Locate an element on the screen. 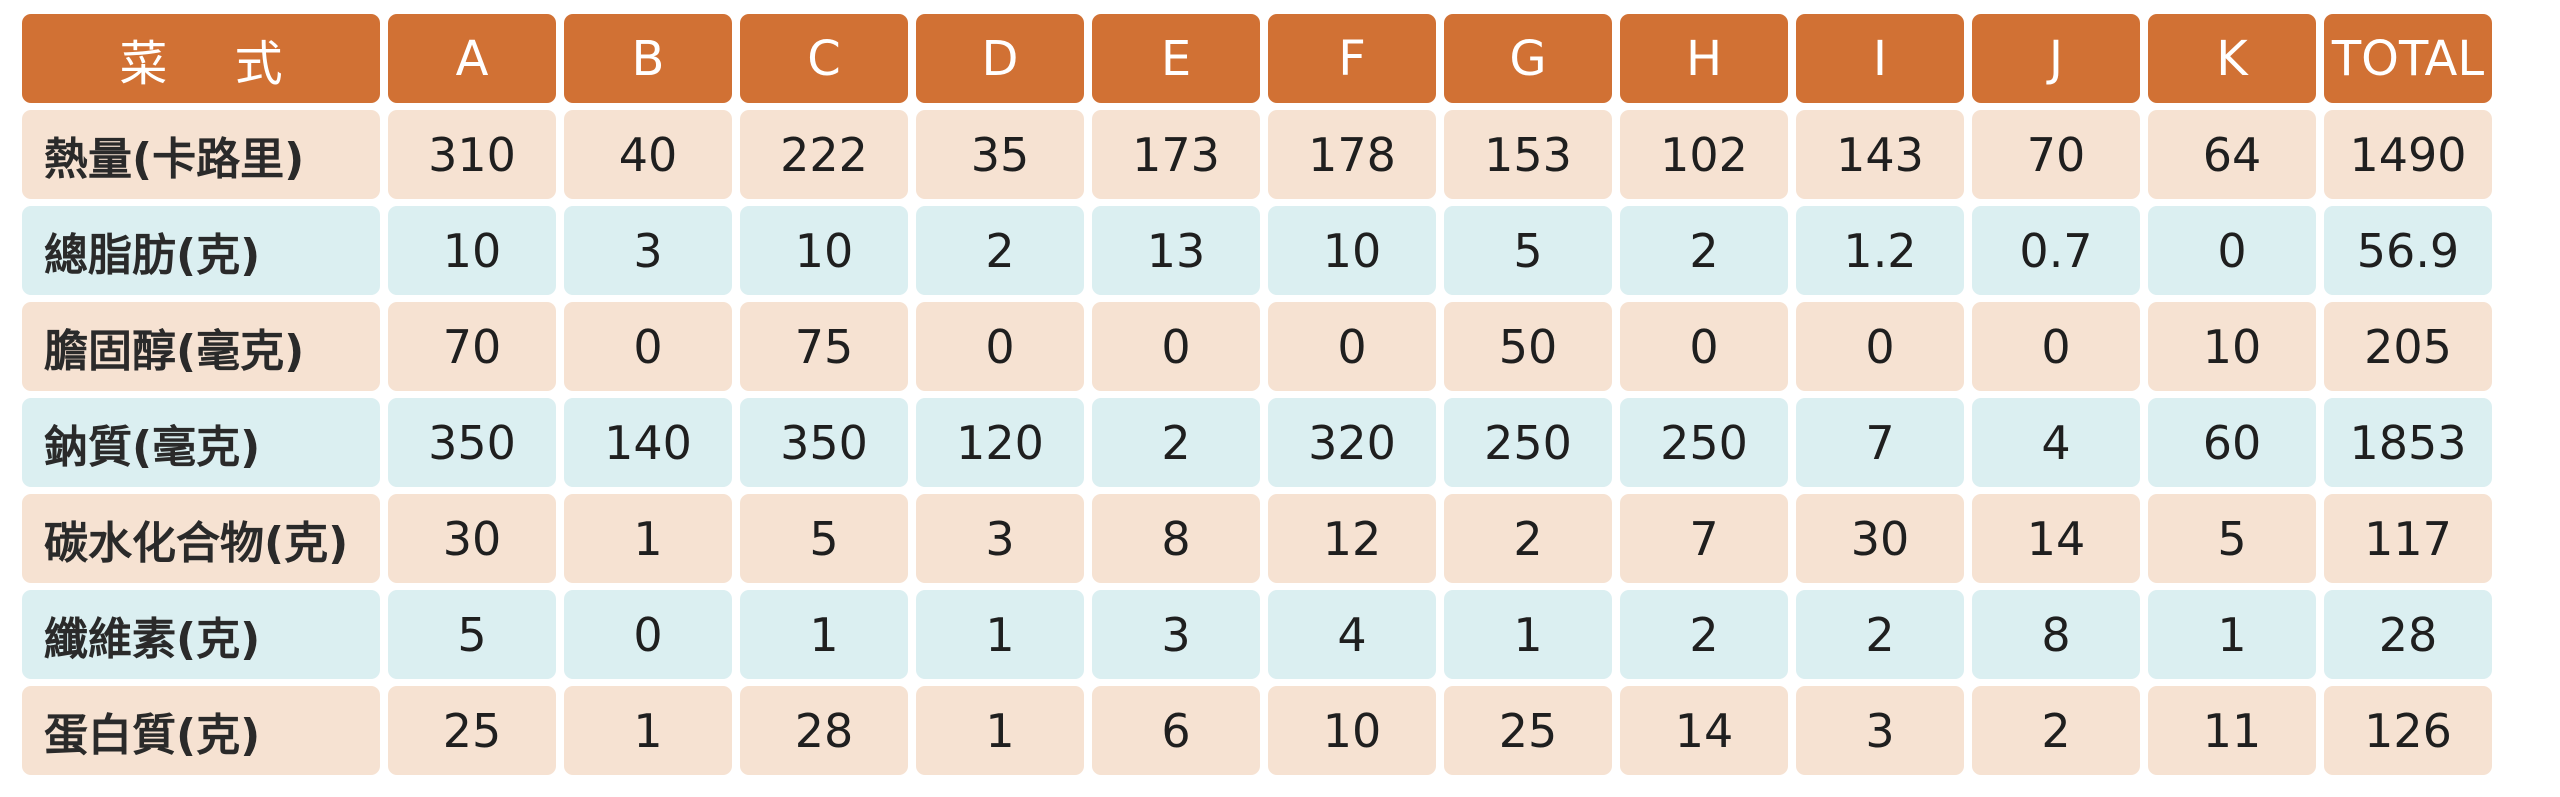 Image resolution: width=2560 pixels, height=797 pixels. row-label: 蛋白質(克) is located at coordinates (201, 730).